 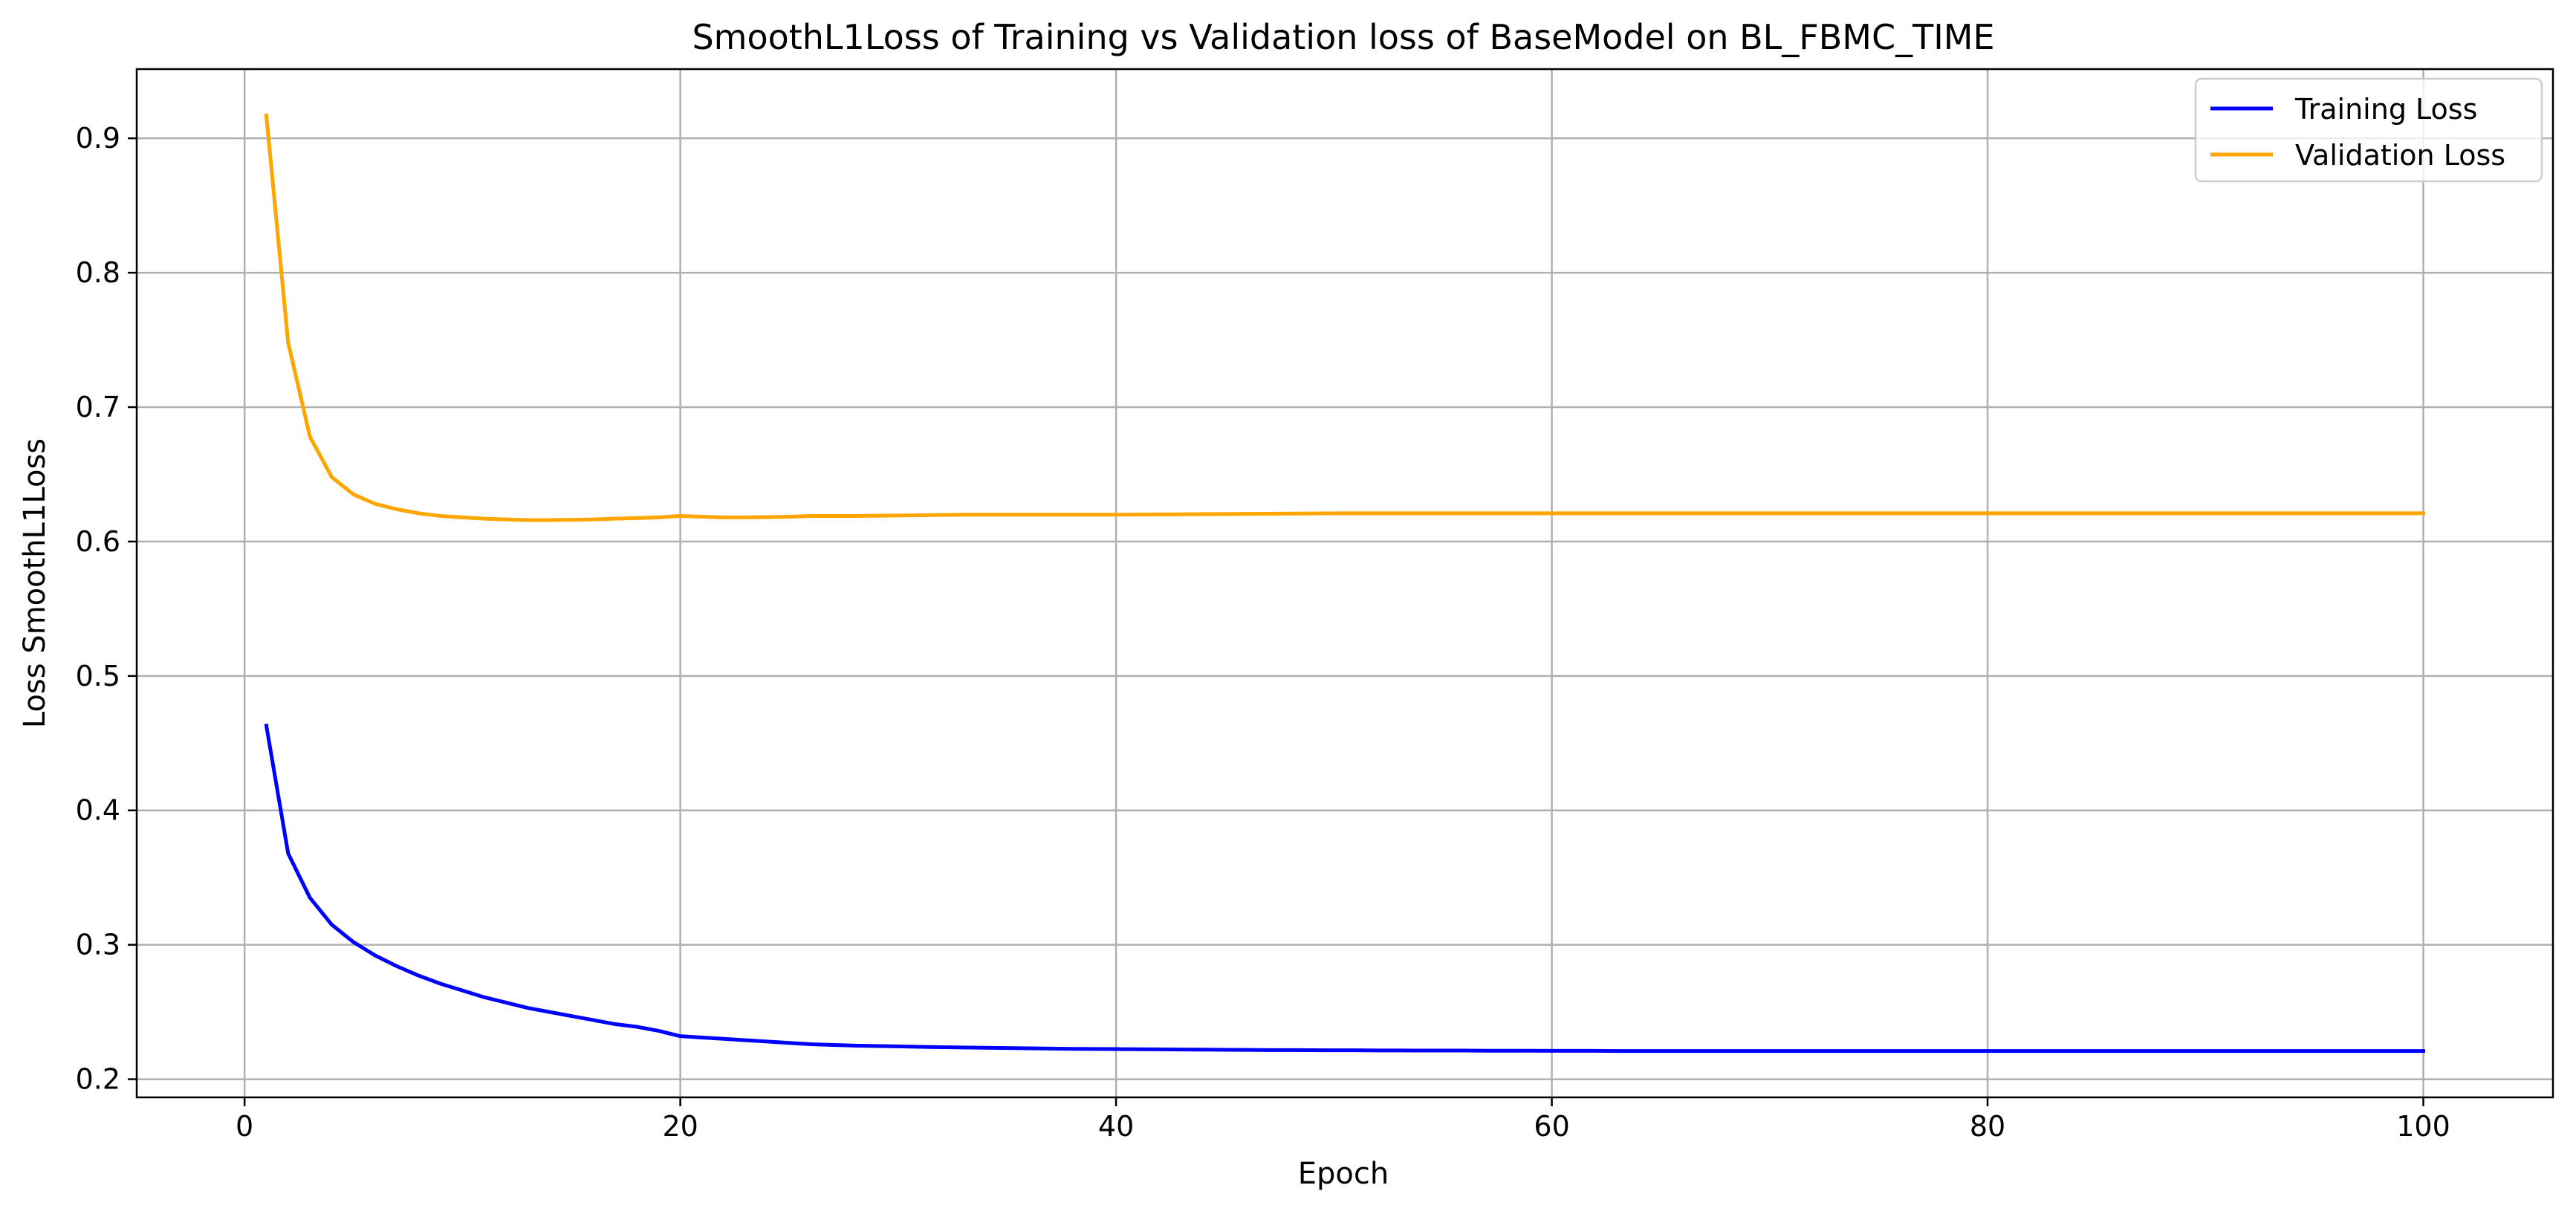 What do you see at coordinates (1343, 1174) in the screenshot?
I see `x-axis-label: Epoch` at bounding box center [1343, 1174].